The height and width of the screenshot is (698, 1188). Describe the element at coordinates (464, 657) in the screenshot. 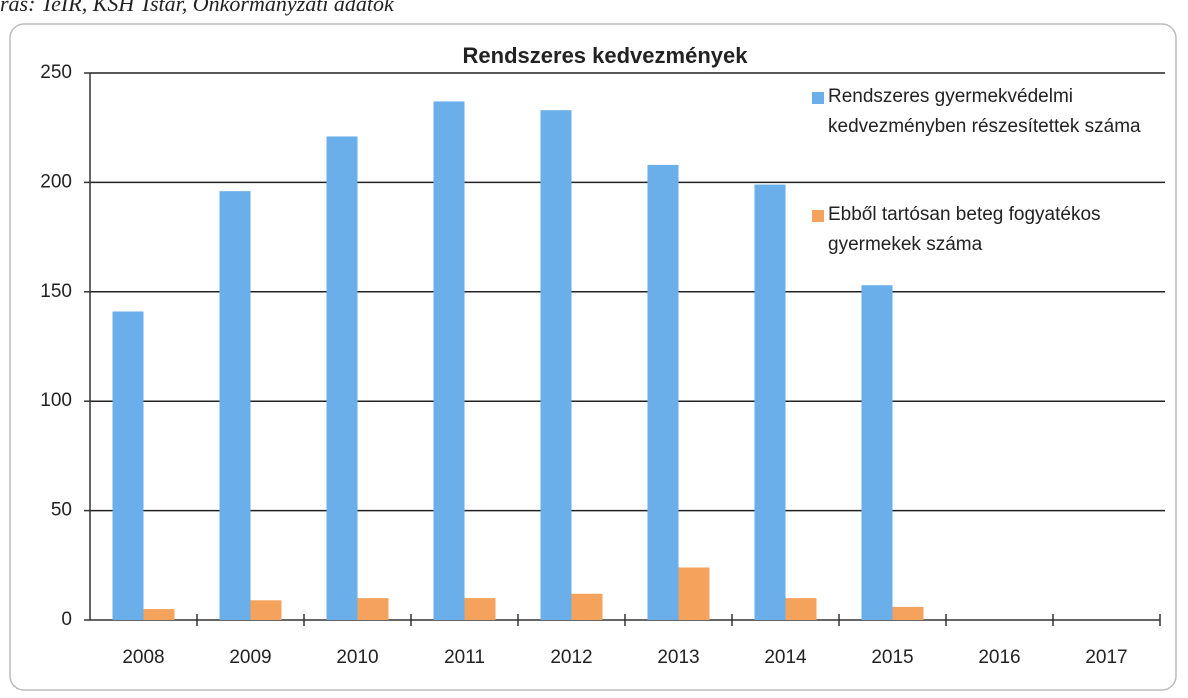

I see `x-tick-label: 2011` at that location.